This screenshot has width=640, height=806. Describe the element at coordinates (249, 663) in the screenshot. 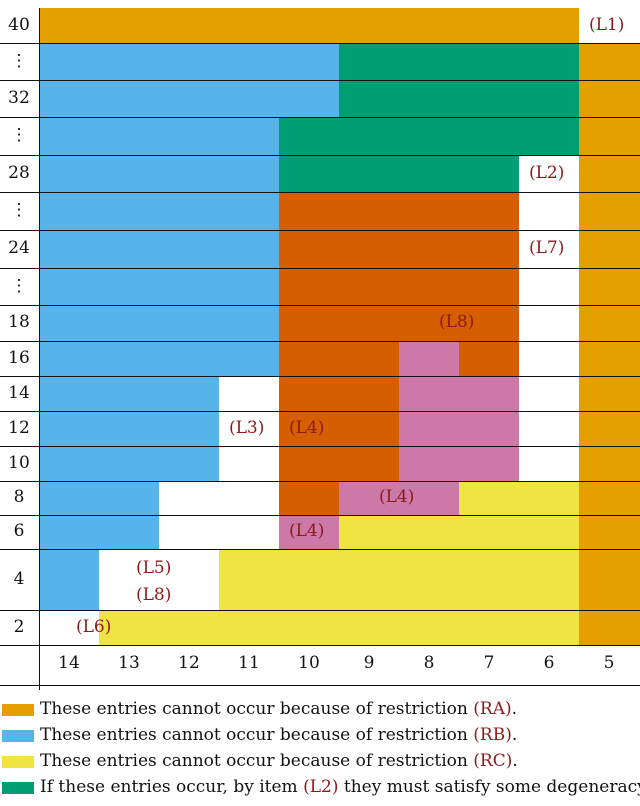

I see `x-tick-label: 11` at that location.